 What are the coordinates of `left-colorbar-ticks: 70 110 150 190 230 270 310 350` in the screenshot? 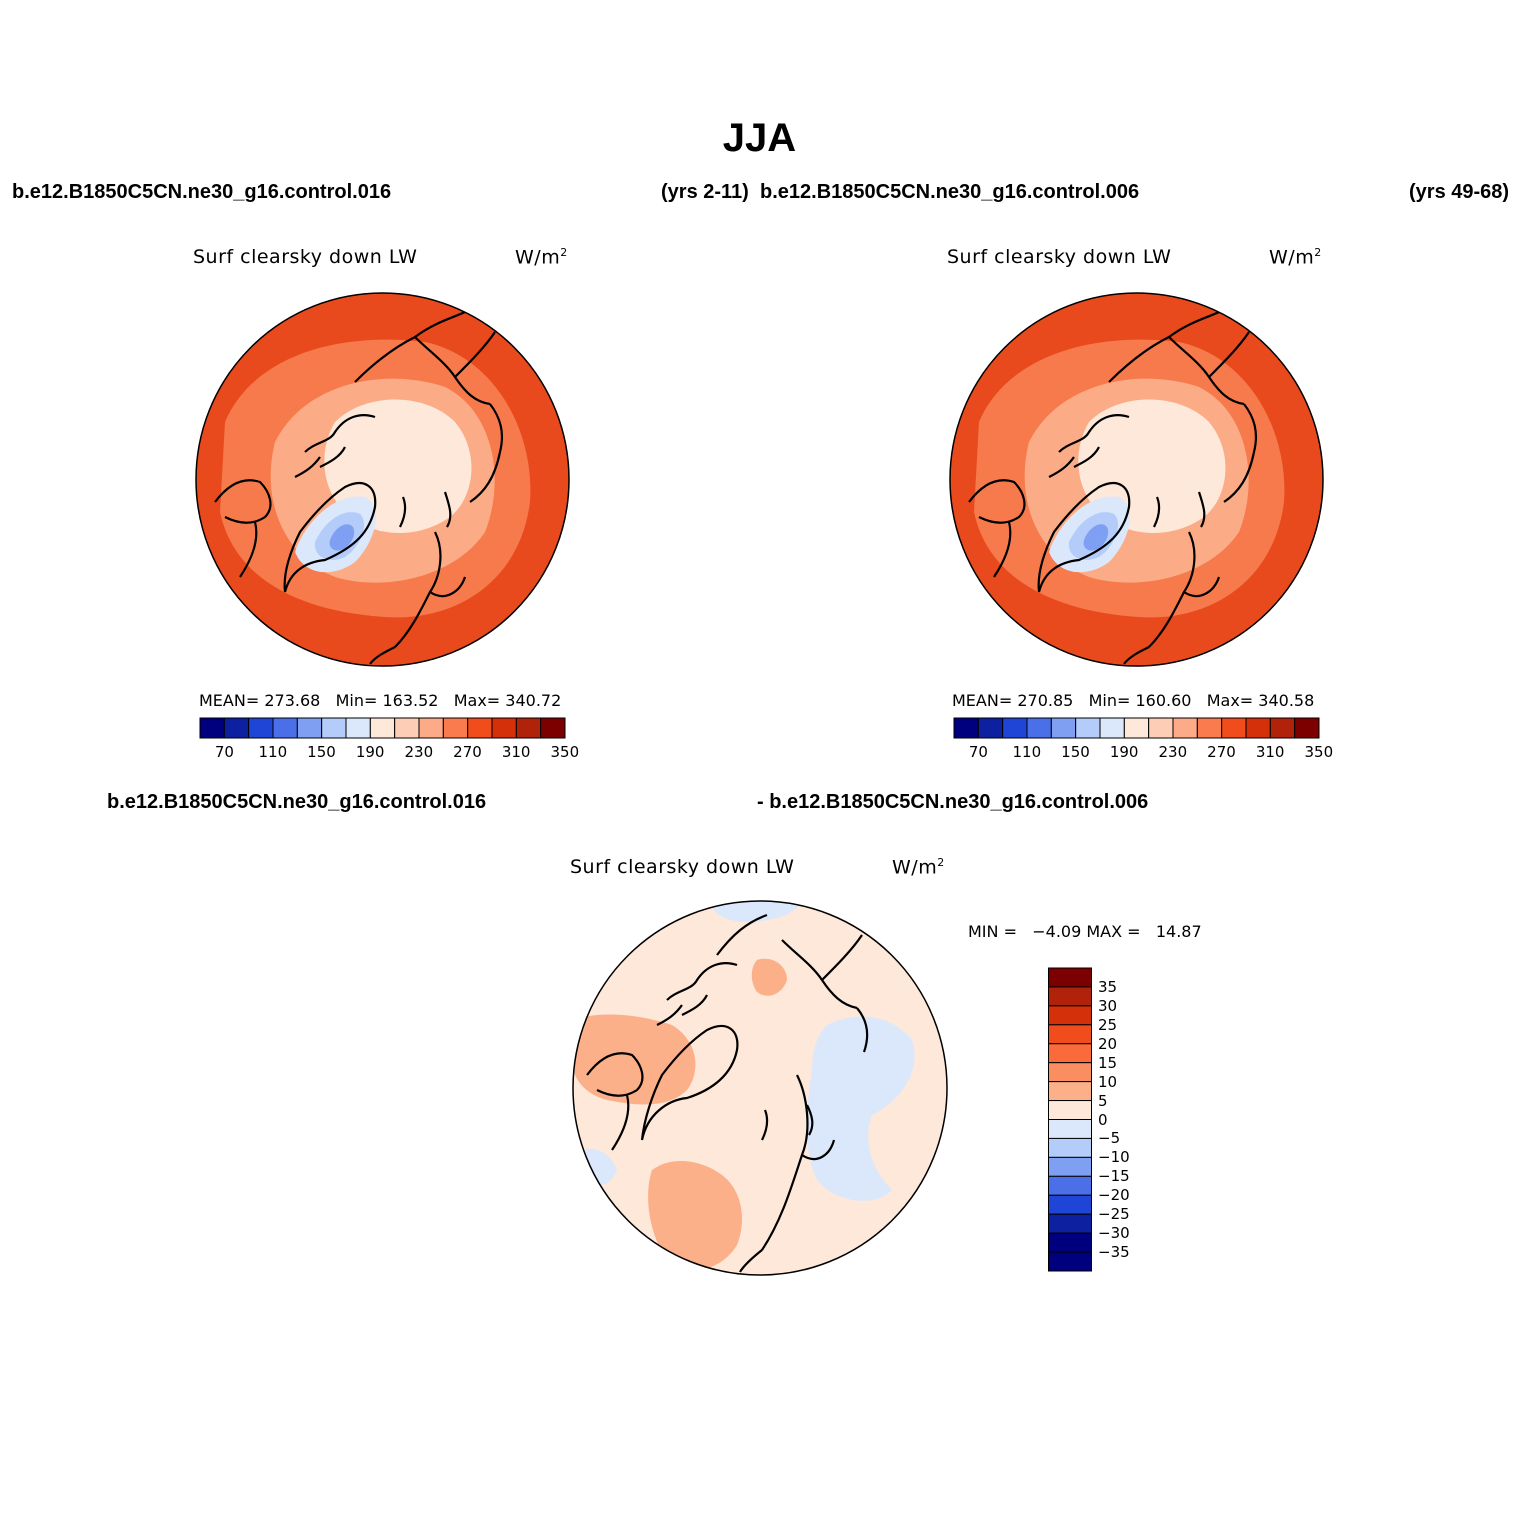 It's located at (389, 753).